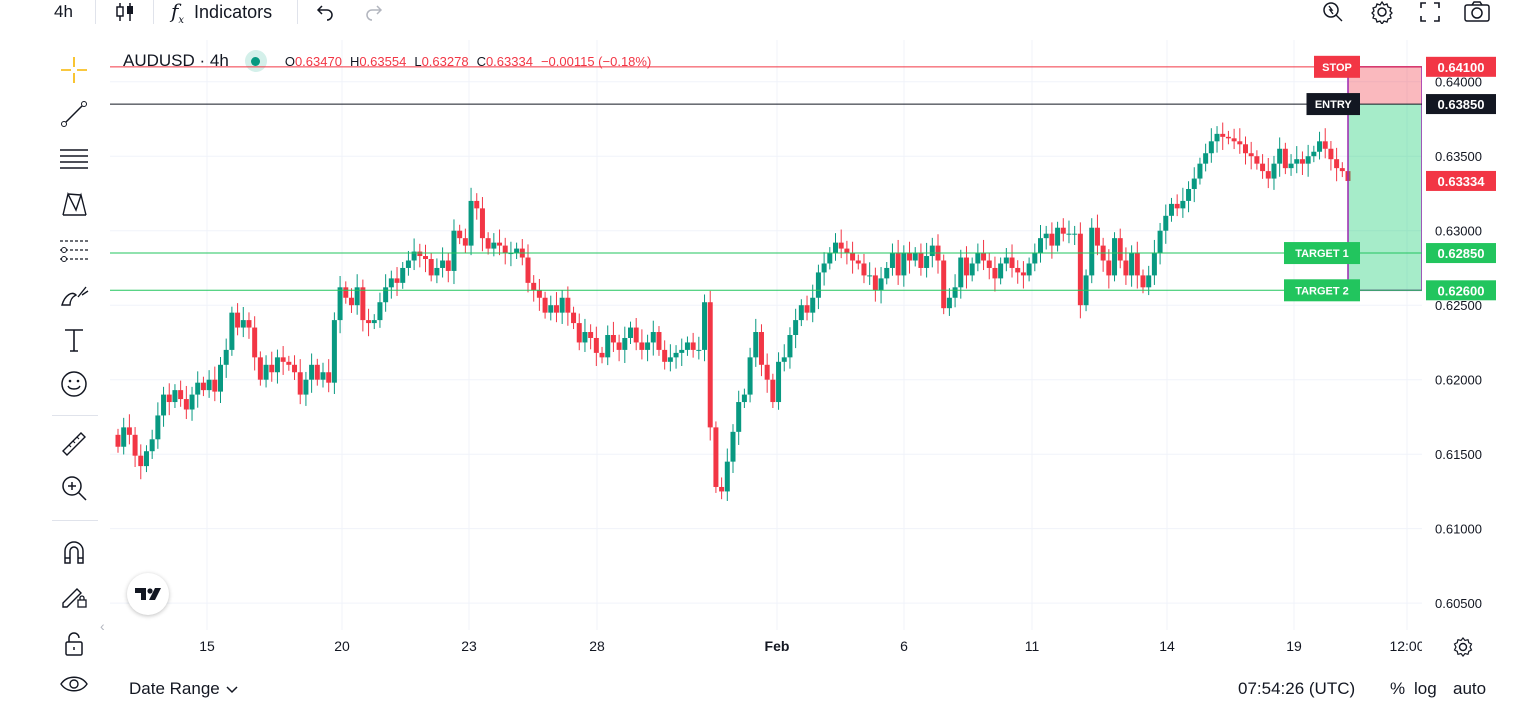  Describe the element at coordinates (1333, 12) in the screenshot. I see `alert-icon` at that location.